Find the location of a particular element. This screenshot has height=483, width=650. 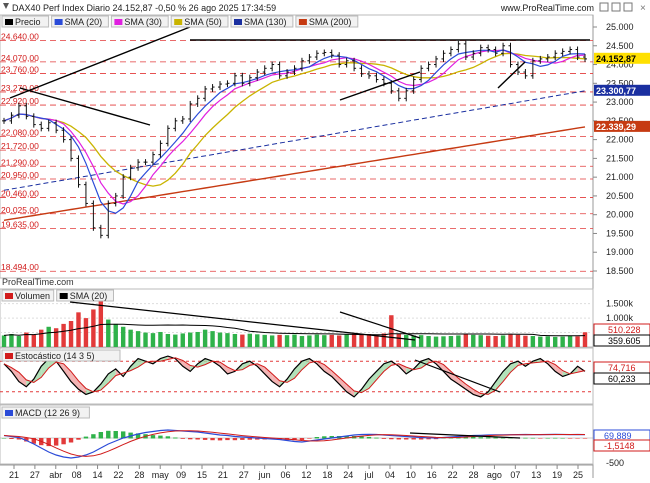

volume-tag-label: 359.605 is located at coordinates (624, 341).